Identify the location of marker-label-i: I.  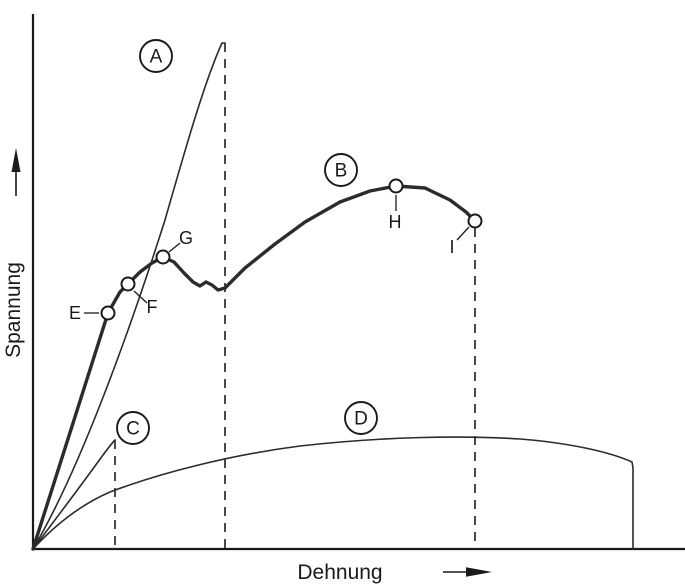
(451, 247).